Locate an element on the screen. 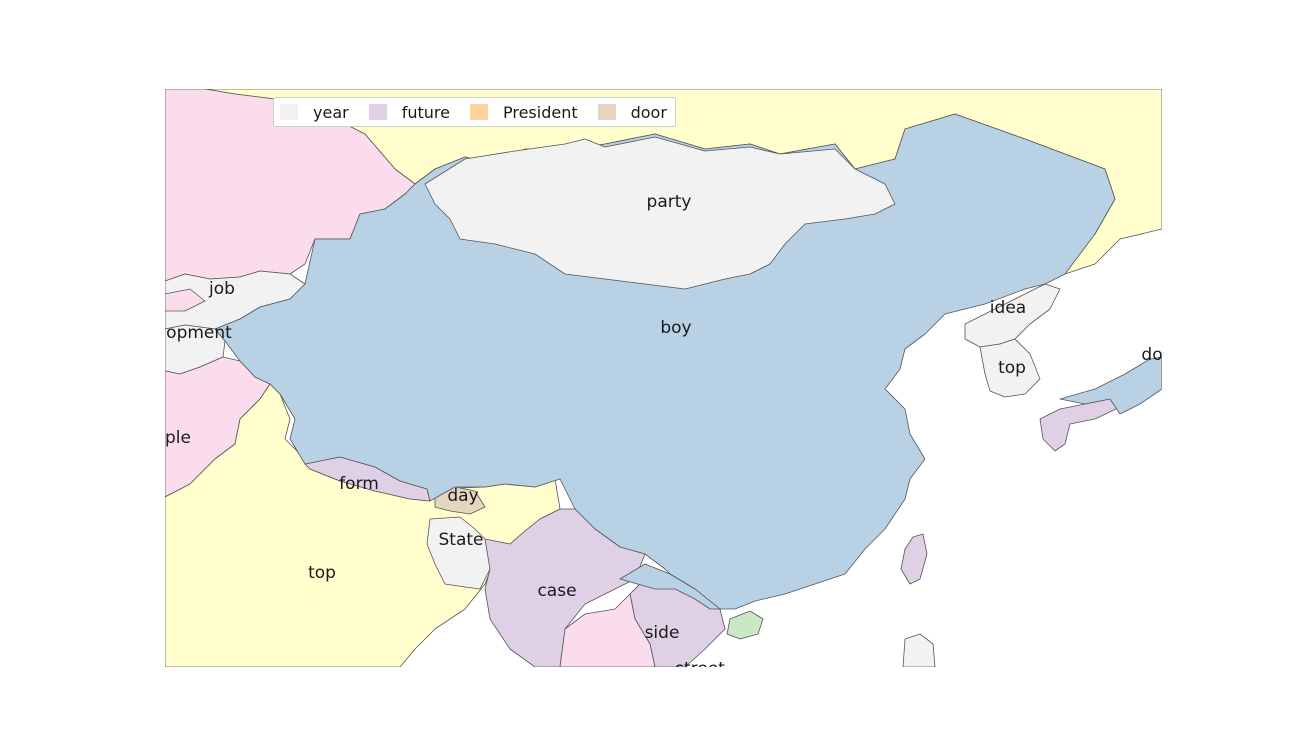 The image size is (1293, 750). label-thailand: street is located at coordinates (700, 663).